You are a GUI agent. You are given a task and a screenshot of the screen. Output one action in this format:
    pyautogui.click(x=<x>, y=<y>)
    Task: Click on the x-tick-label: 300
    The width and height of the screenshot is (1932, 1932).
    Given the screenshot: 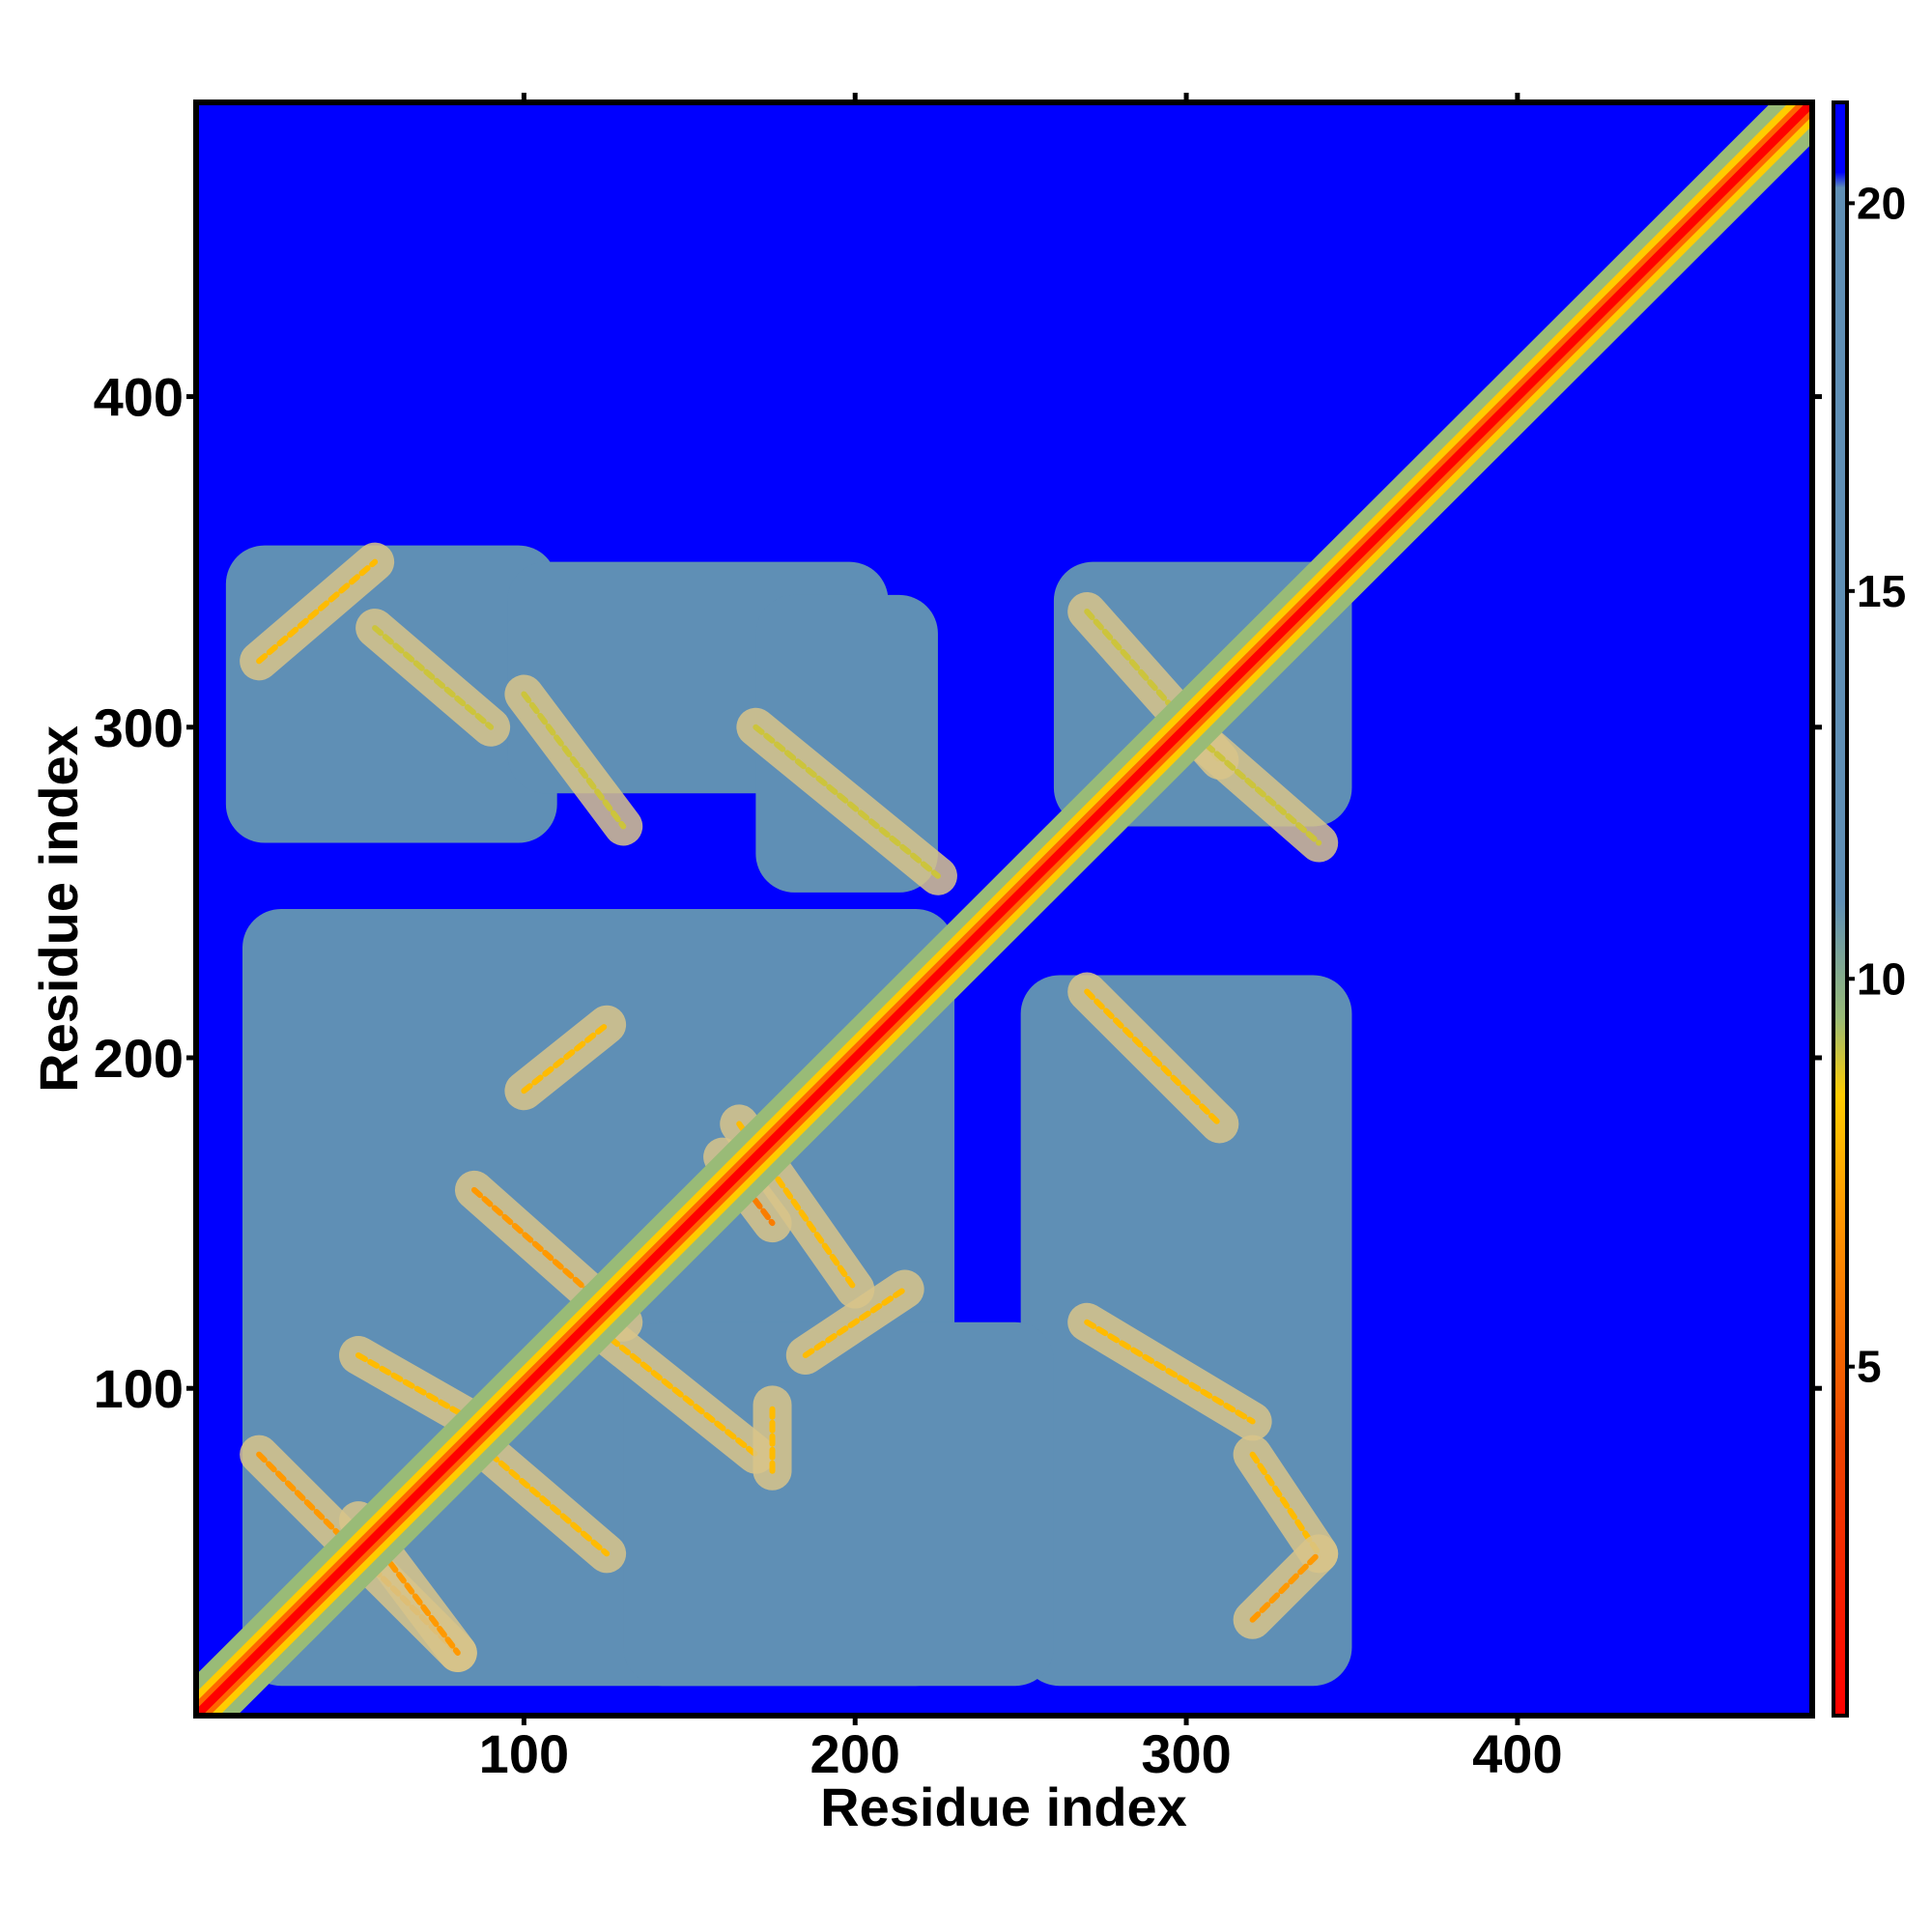 What is the action you would take?
    pyautogui.click(x=1186, y=1753)
    